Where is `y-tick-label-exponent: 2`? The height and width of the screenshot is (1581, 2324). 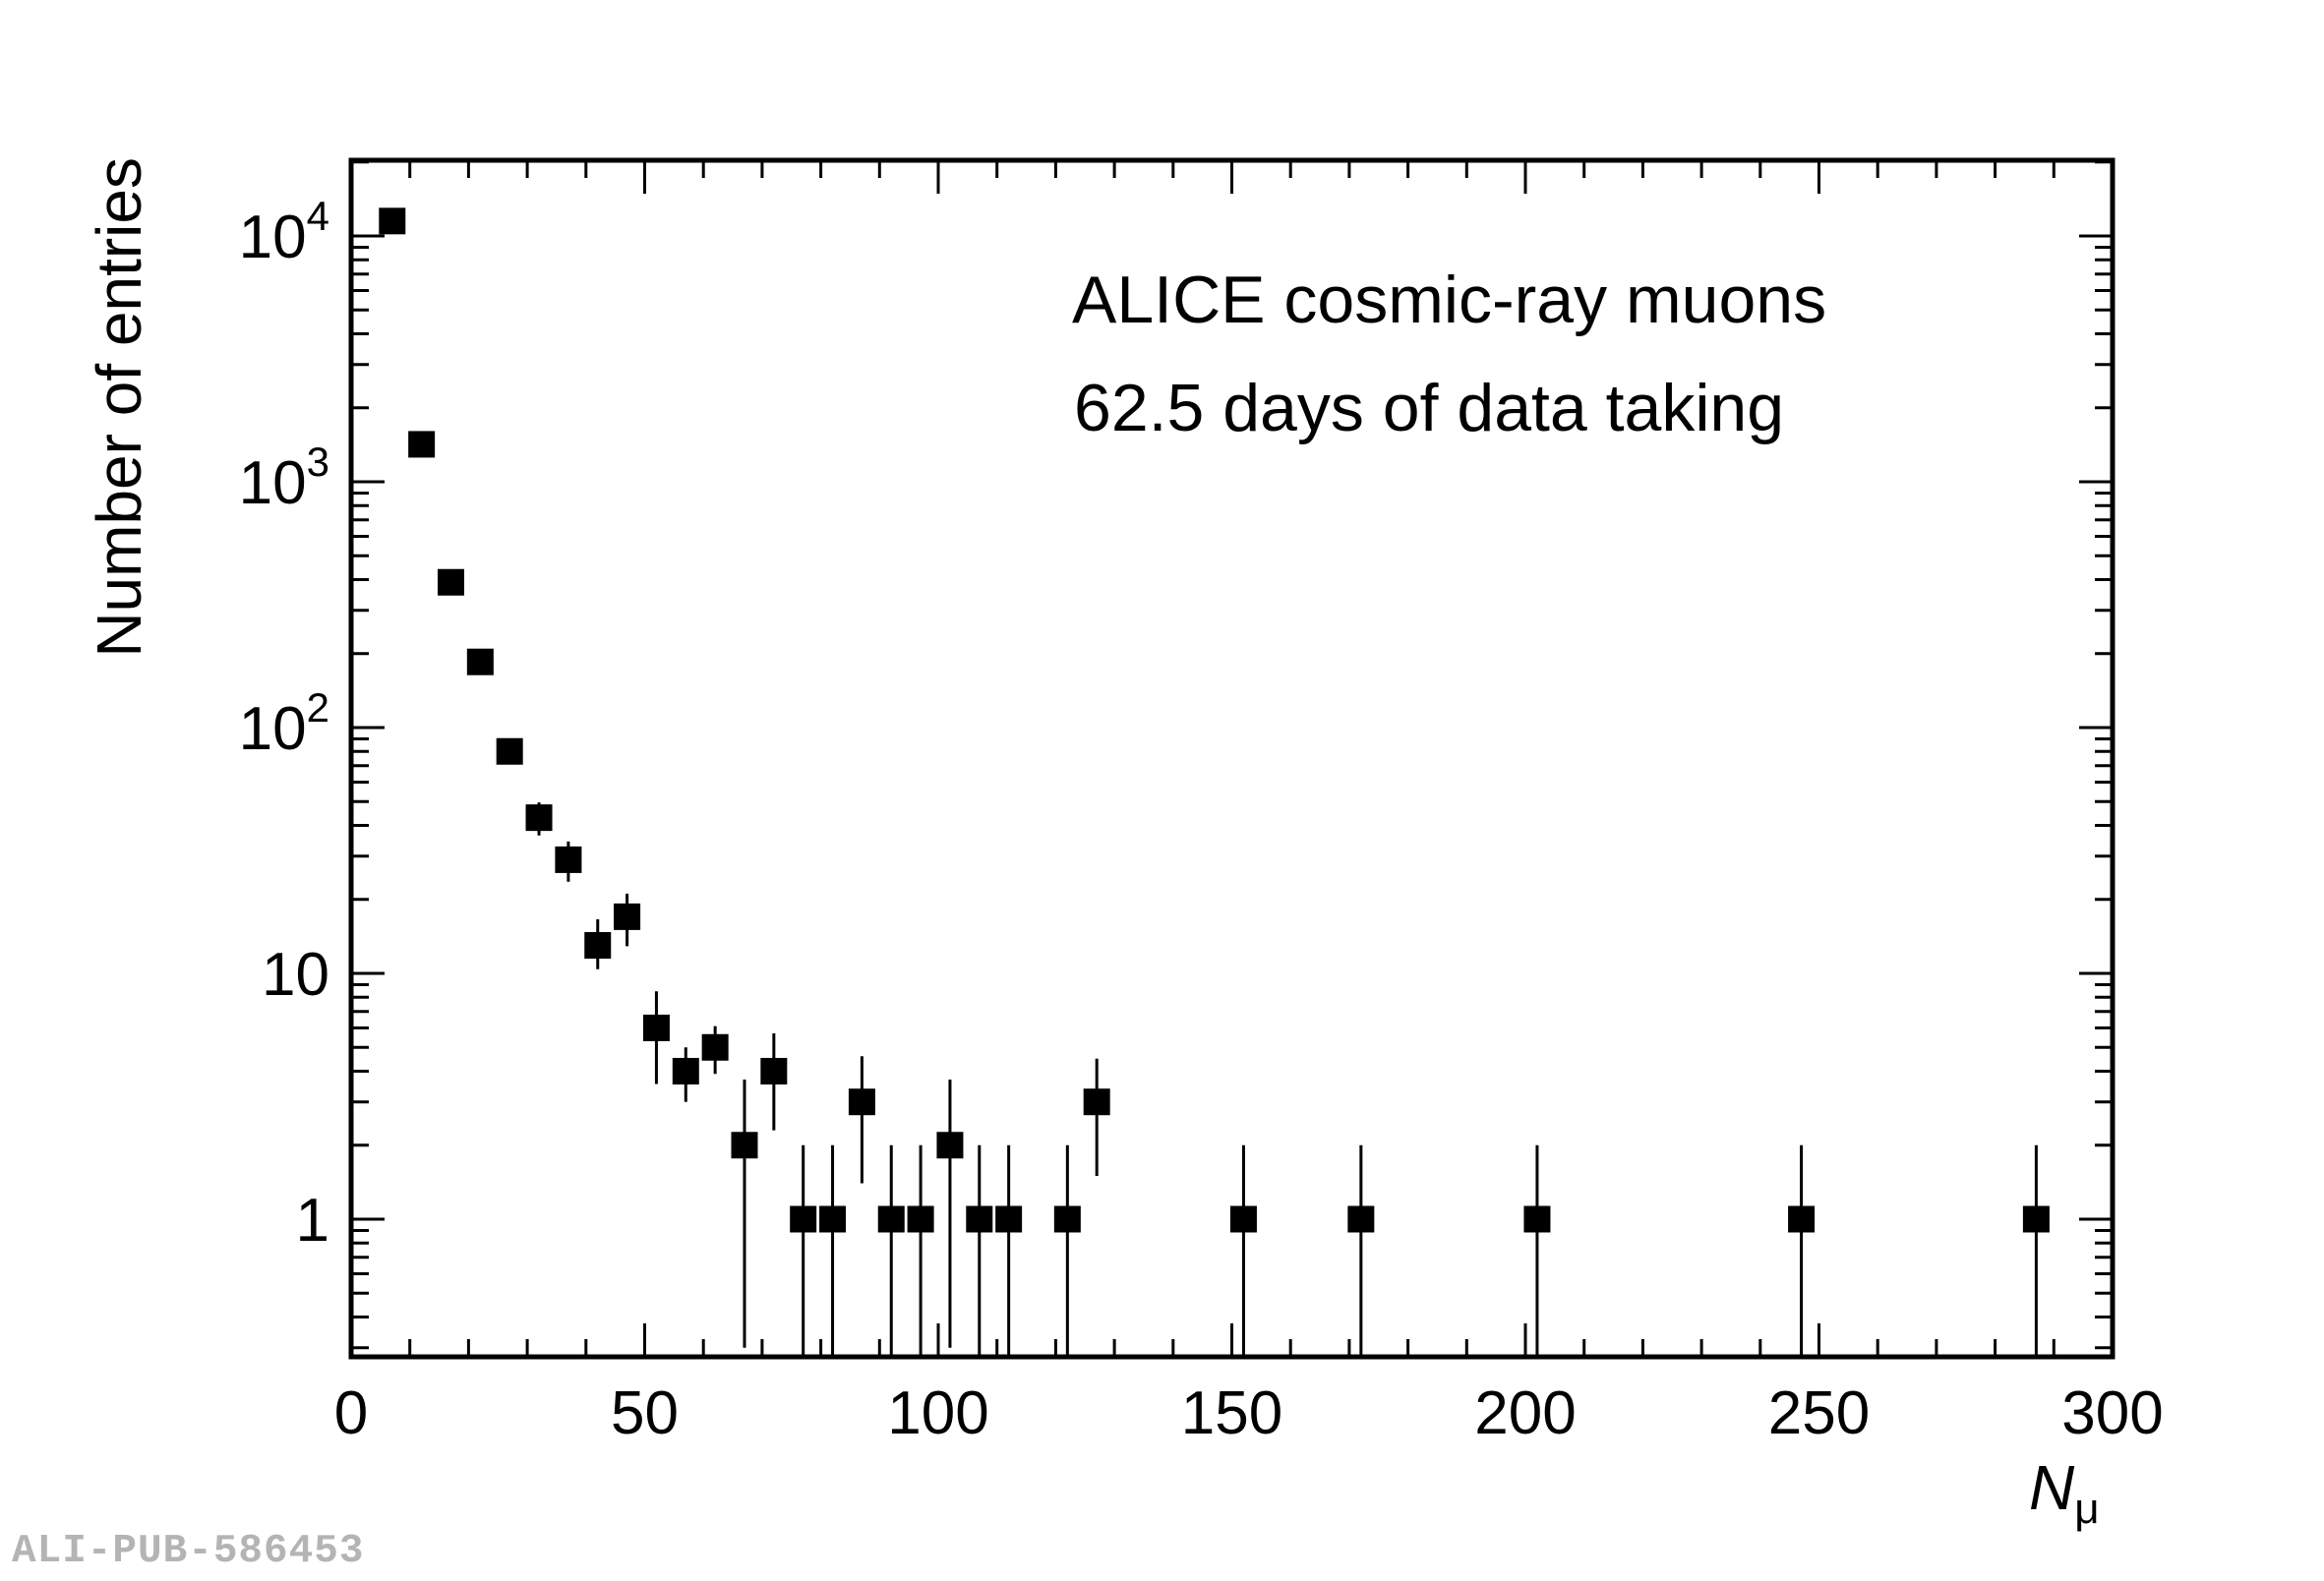
y-tick-label-exponent: 2 is located at coordinates (318, 708).